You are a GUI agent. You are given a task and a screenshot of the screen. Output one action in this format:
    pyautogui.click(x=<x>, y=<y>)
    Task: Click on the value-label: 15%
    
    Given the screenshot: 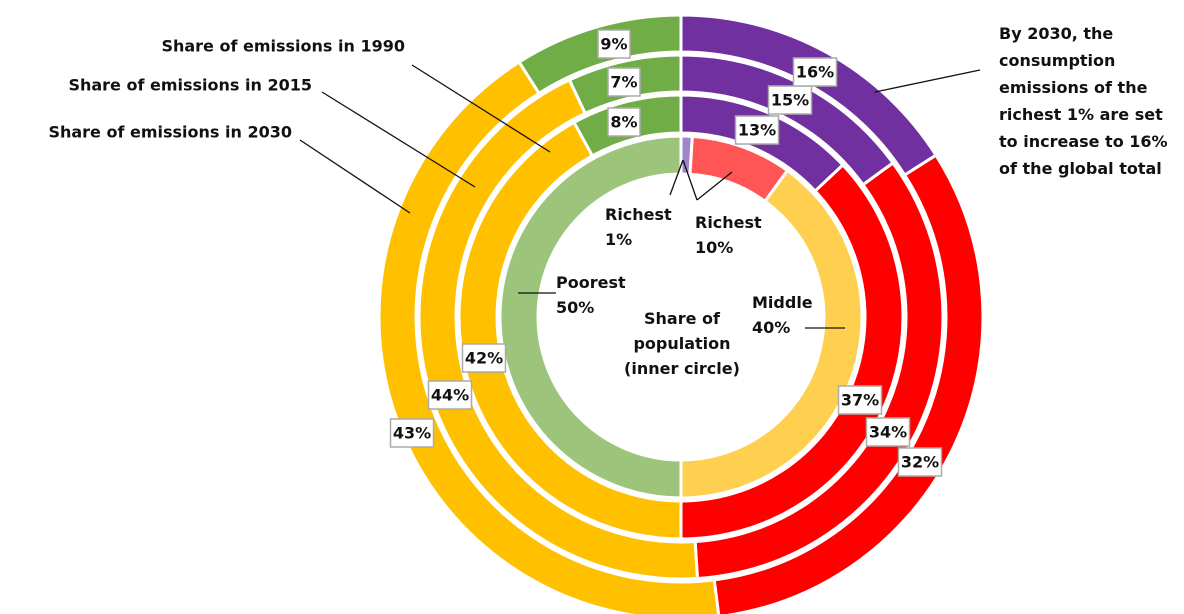 What is the action you would take?
    pyautogui.click(x=790, y=100)
    